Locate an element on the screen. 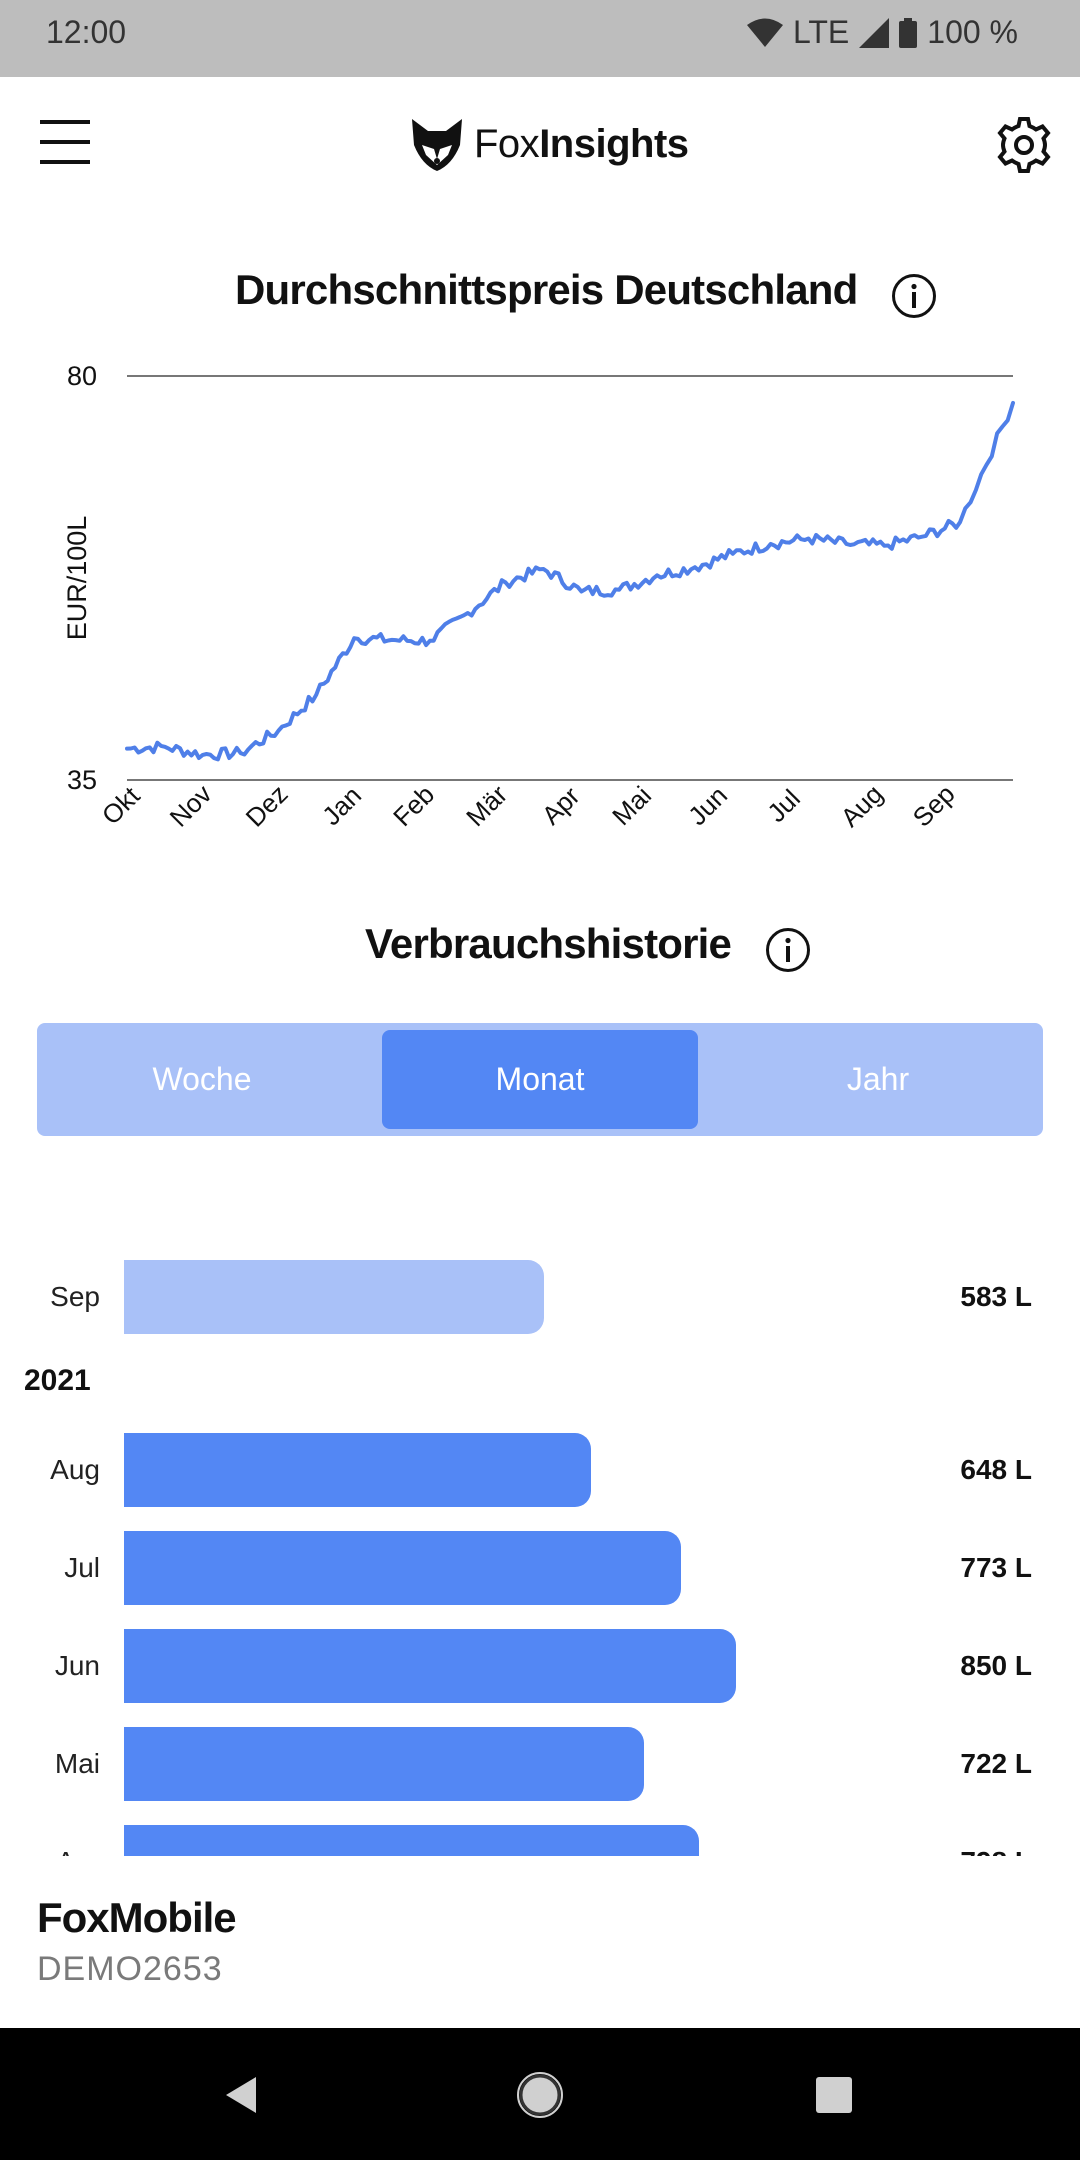 The width and height of the screenshot is (1080, 2160). y-axis-label: EUR/100L is located at coordinates (77, 578).